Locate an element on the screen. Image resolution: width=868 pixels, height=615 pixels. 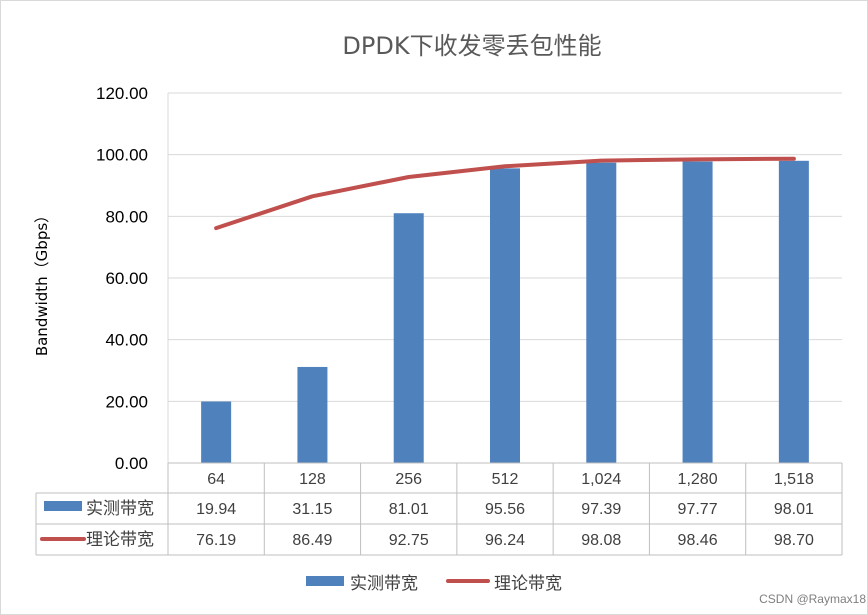
series-line is located at coordinates (505, 193).